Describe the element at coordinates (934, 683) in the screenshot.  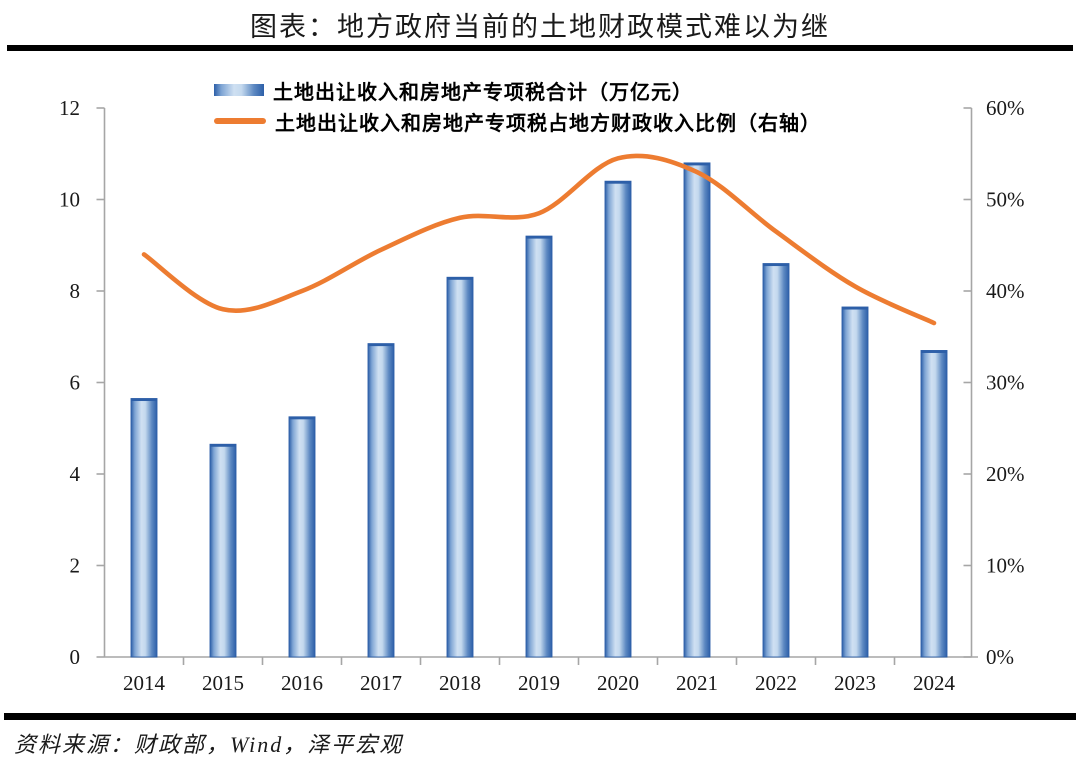
I see `x-category-label: 2024` at that location.